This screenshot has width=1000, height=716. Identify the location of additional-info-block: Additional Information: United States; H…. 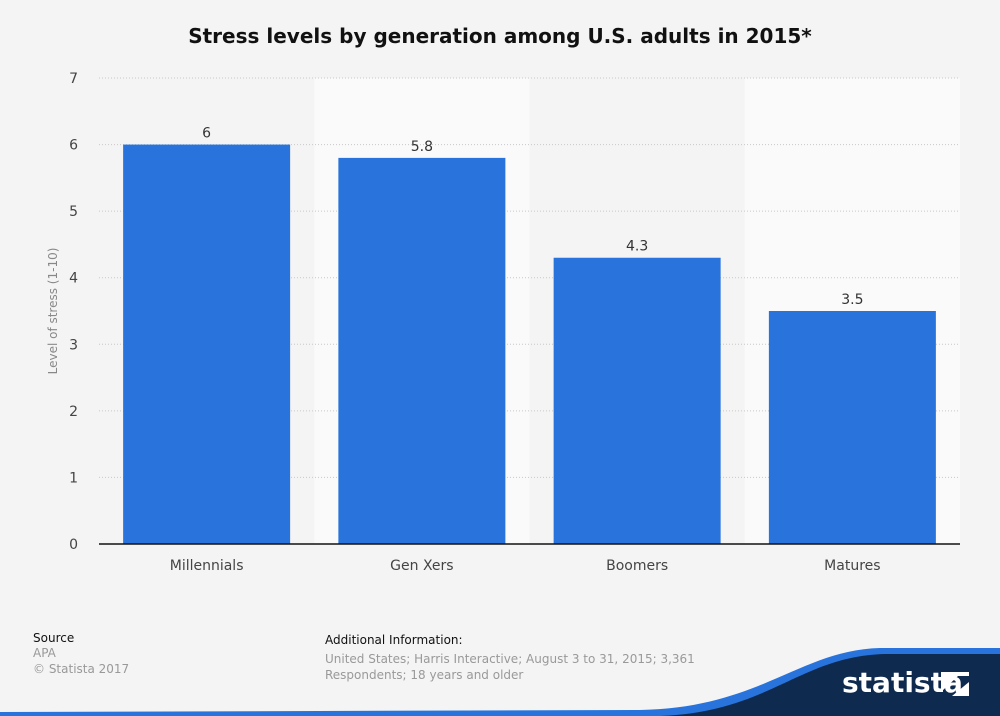
(525, 658).